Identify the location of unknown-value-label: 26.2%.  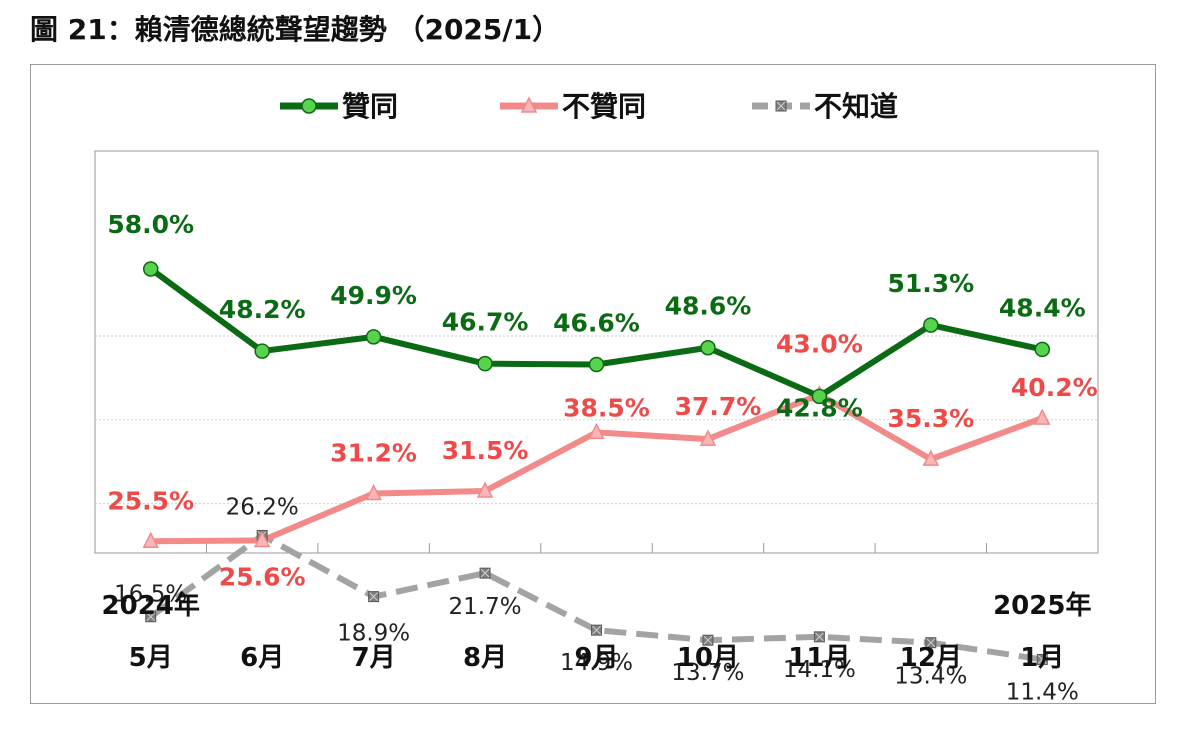
(262, 507).